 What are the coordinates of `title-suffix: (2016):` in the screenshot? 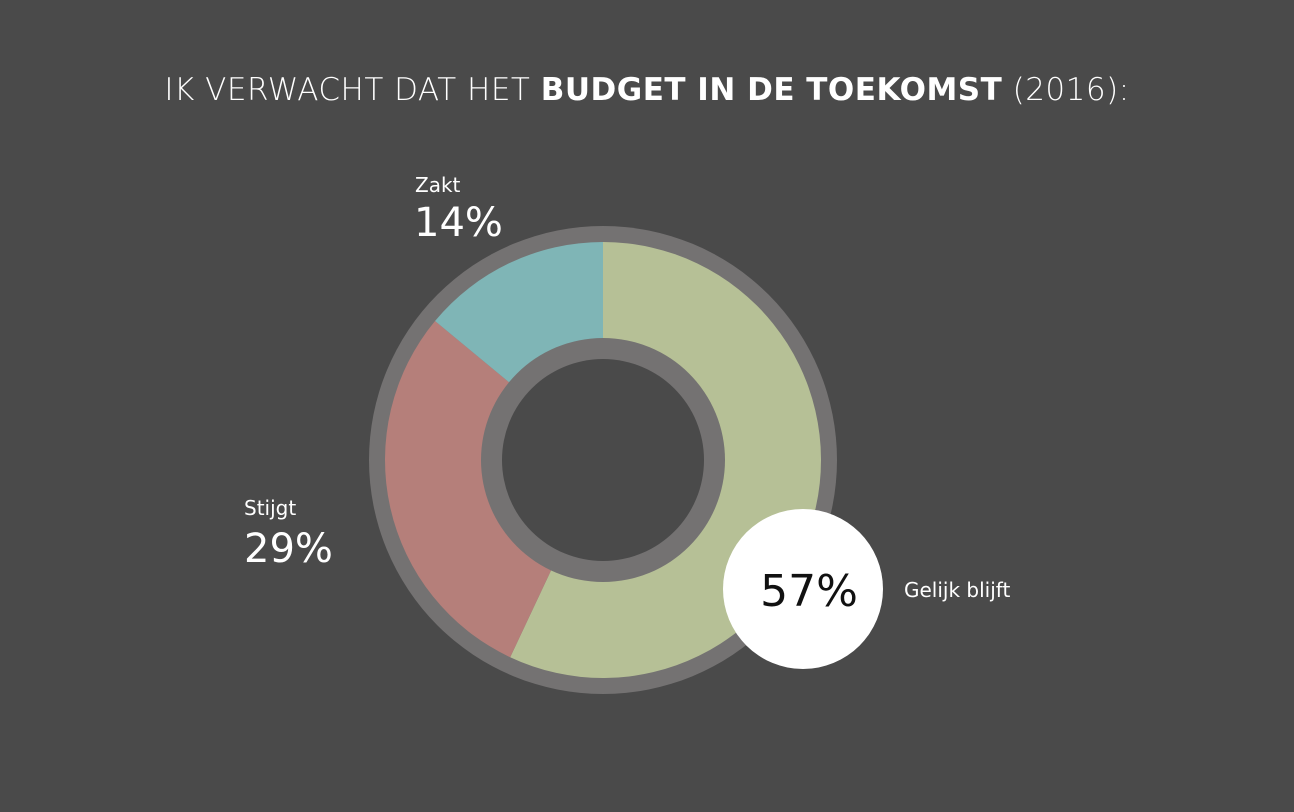 It's located at (1066, 90).